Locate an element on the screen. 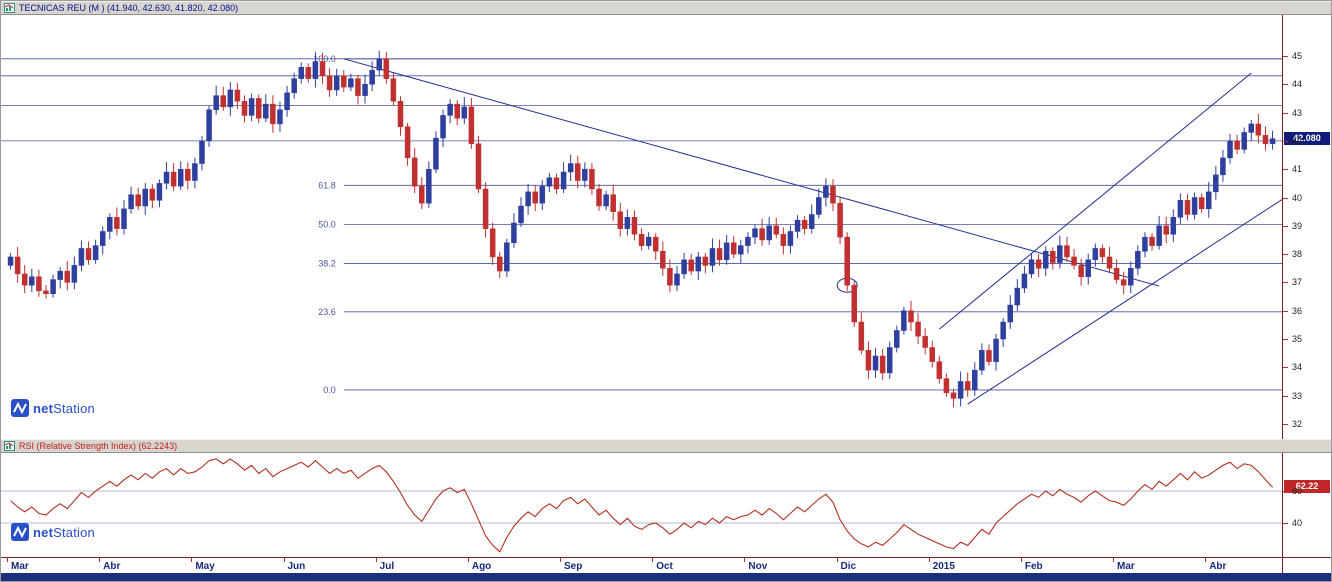  axis-tick-label: 32 is located at coordinates (1297, 423).